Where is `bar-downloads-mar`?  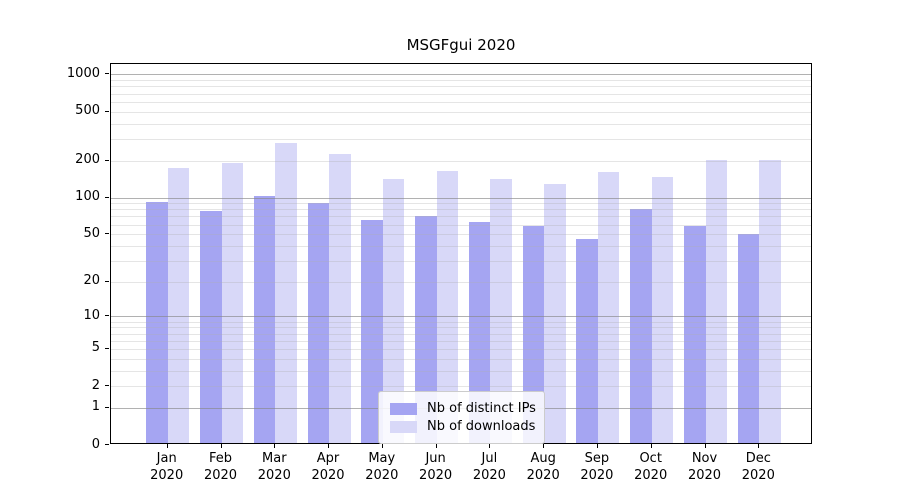 bar-downloads-mar is located at coordinates (286, 292).